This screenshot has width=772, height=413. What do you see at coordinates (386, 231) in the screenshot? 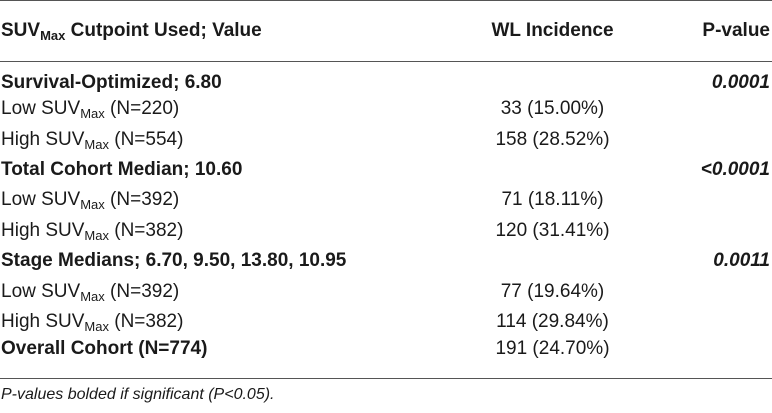
I see `table-row: High SUVMax (N=382) 120 (31.41%)` at bounding box center [386, 231].